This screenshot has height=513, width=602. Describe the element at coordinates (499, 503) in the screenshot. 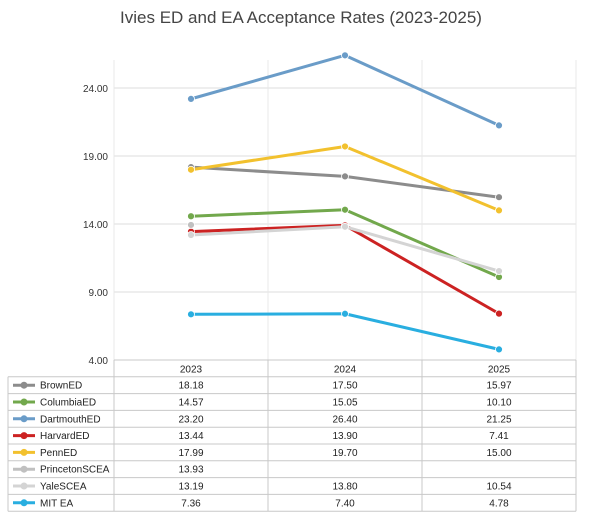

I see `table-value: 4.78` at that location.